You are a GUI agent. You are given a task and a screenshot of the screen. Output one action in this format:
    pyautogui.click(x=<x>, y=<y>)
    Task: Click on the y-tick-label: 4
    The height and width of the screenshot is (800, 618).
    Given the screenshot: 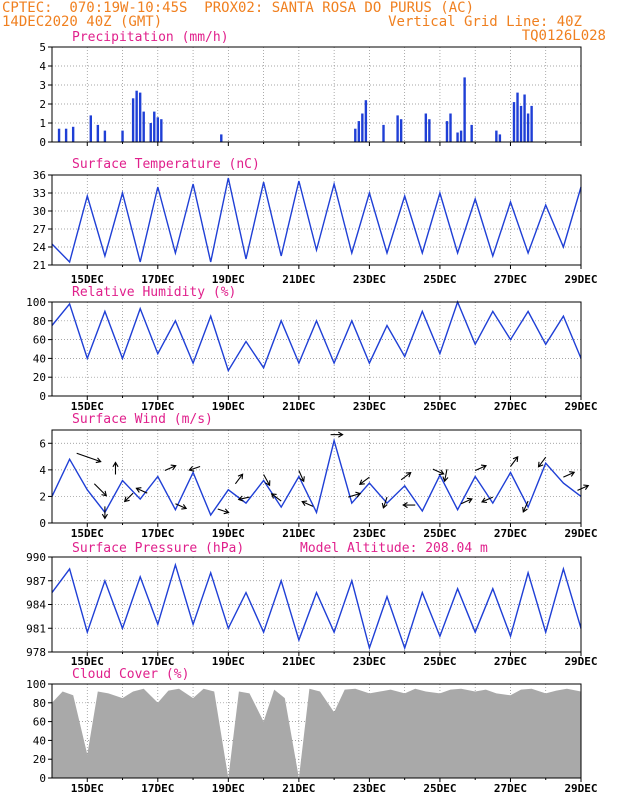 What is the action you would take?
    pyautogui.click(x=42, y=470)
    